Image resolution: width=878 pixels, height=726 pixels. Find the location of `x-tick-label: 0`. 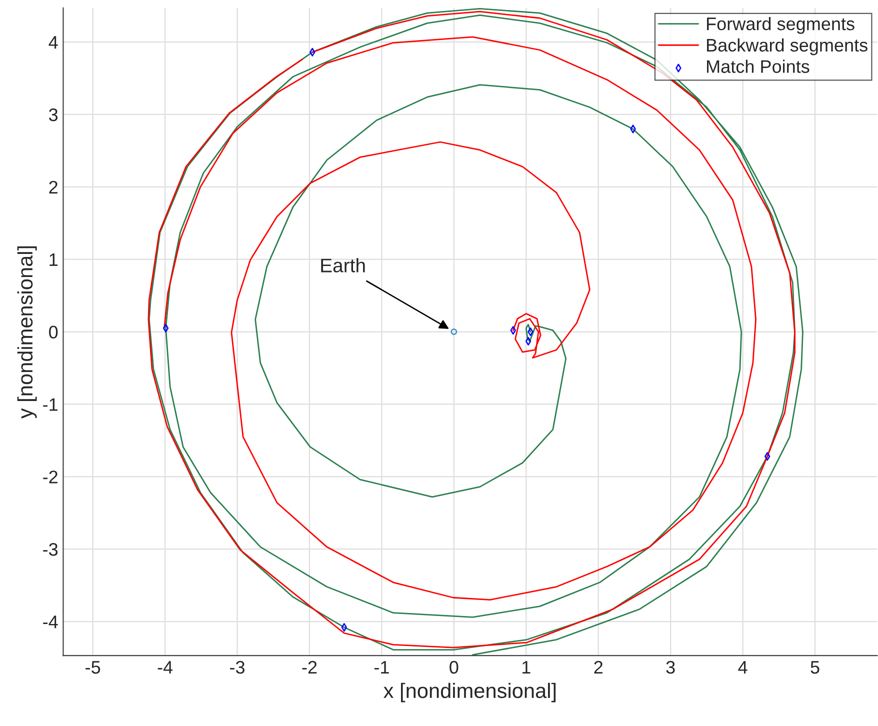

x-tick-label: 0 is located at coordinates (454, 667).